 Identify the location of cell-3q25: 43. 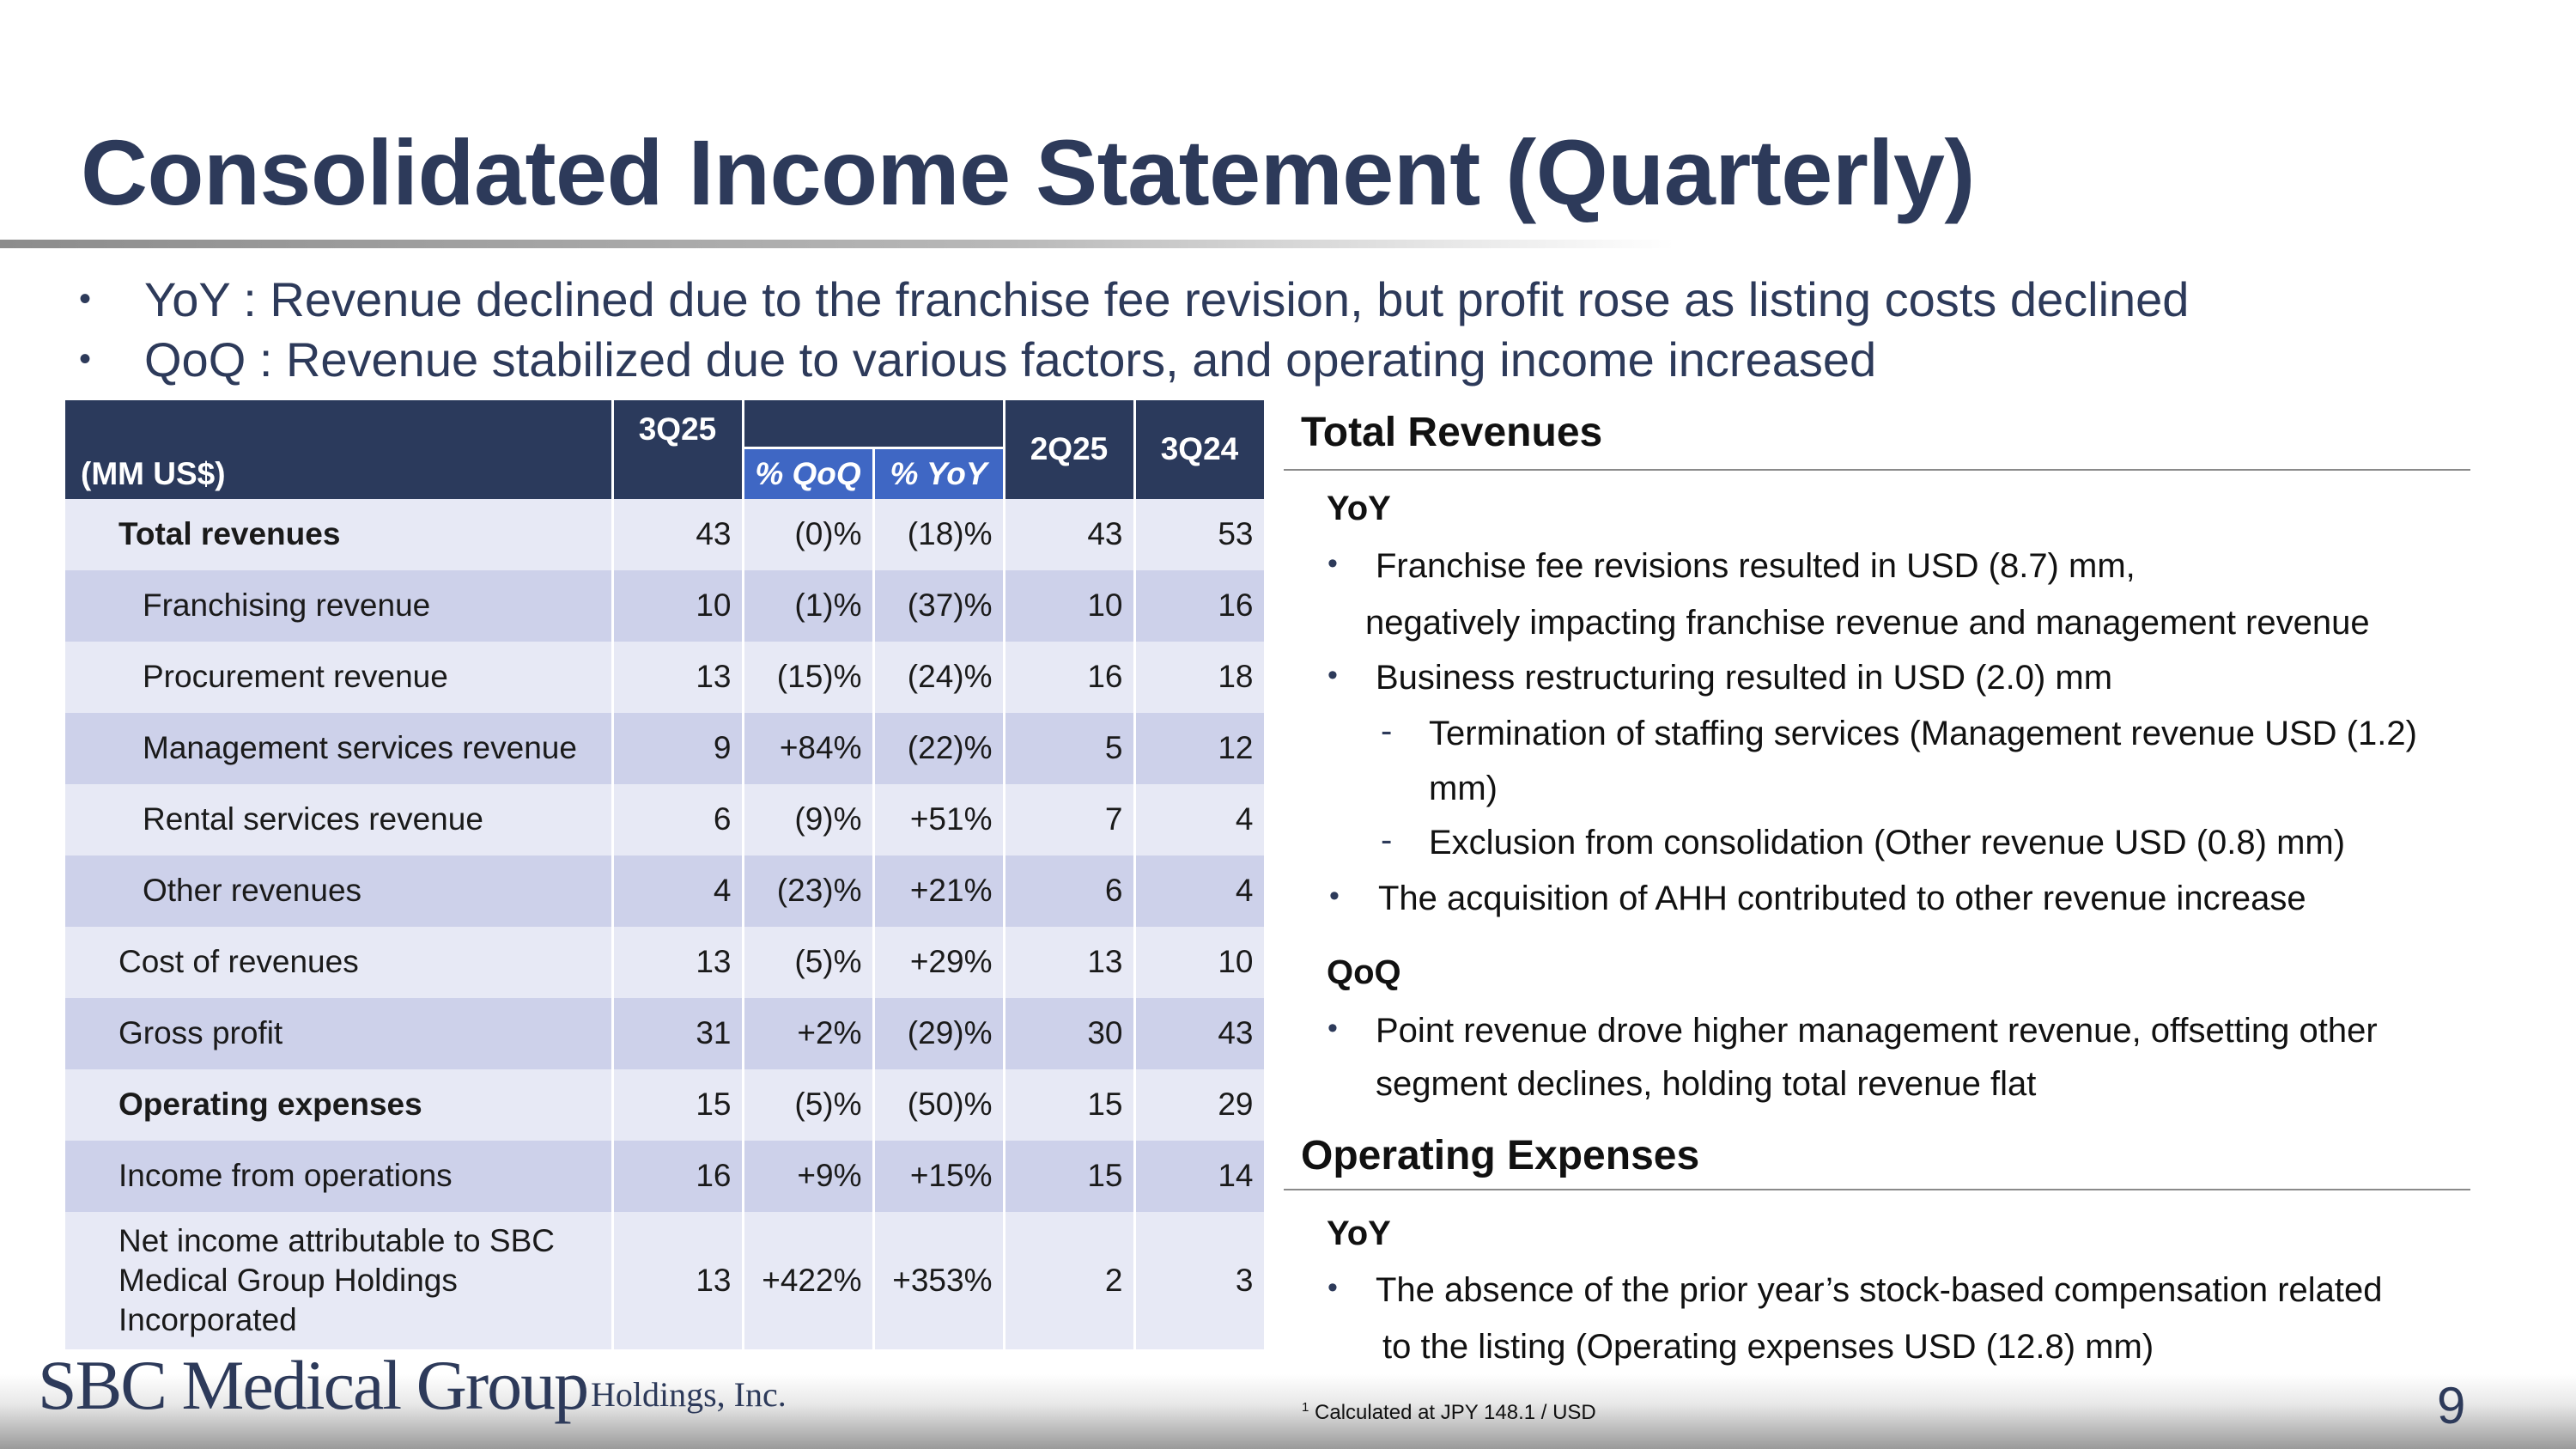
(678, 534).